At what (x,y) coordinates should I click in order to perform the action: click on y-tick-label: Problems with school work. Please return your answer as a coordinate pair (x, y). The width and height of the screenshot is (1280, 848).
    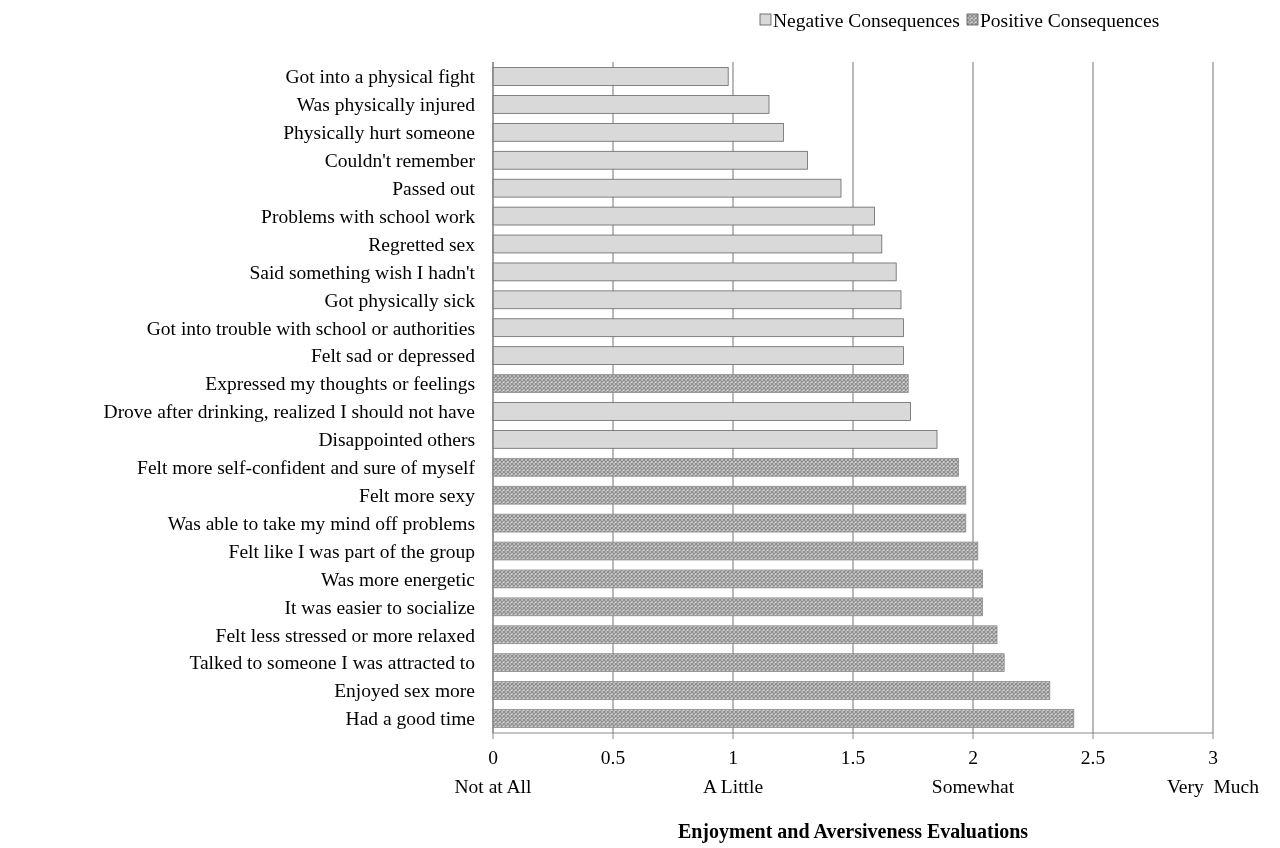
    Looking at the image, I should click on (368, 216).